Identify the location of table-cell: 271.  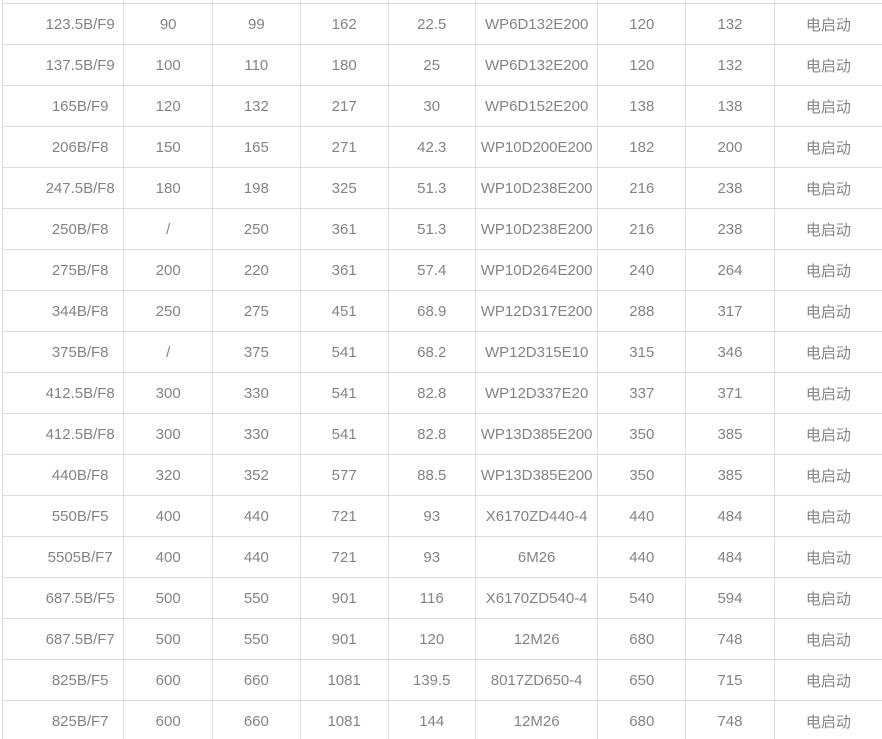
(344, 147).